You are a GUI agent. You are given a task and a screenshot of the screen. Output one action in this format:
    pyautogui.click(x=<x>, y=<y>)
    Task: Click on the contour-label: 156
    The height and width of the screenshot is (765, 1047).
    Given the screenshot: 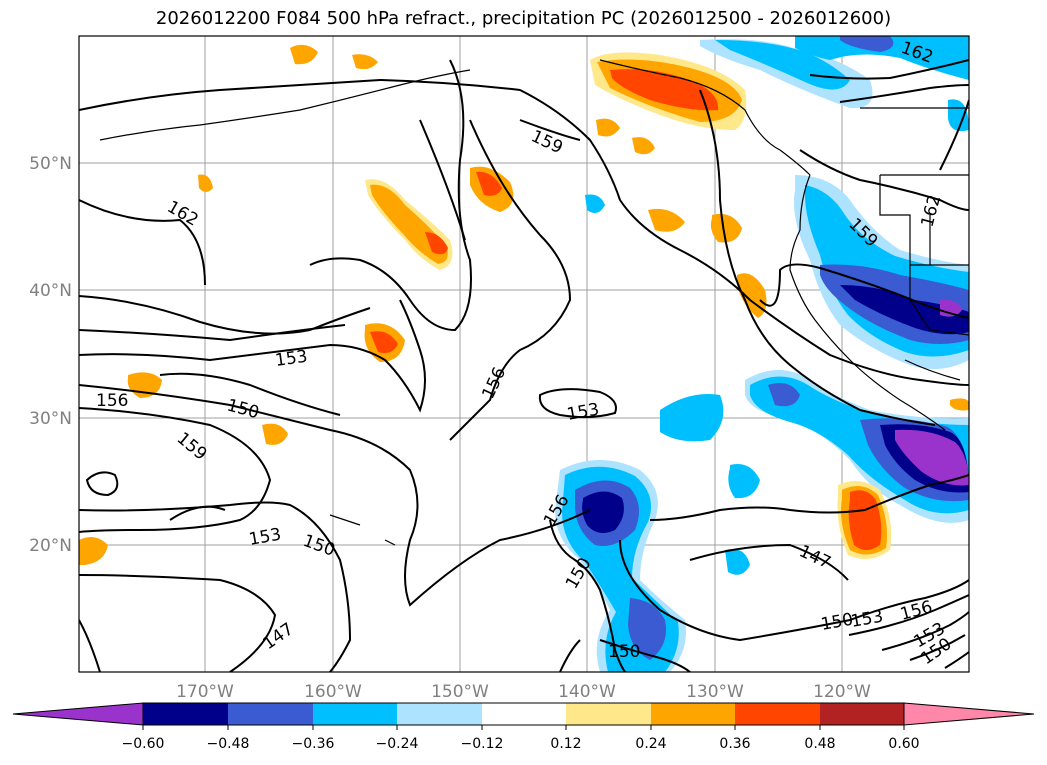 What is the action you would take?
    pyautogui.click(x=112, y=401)
    